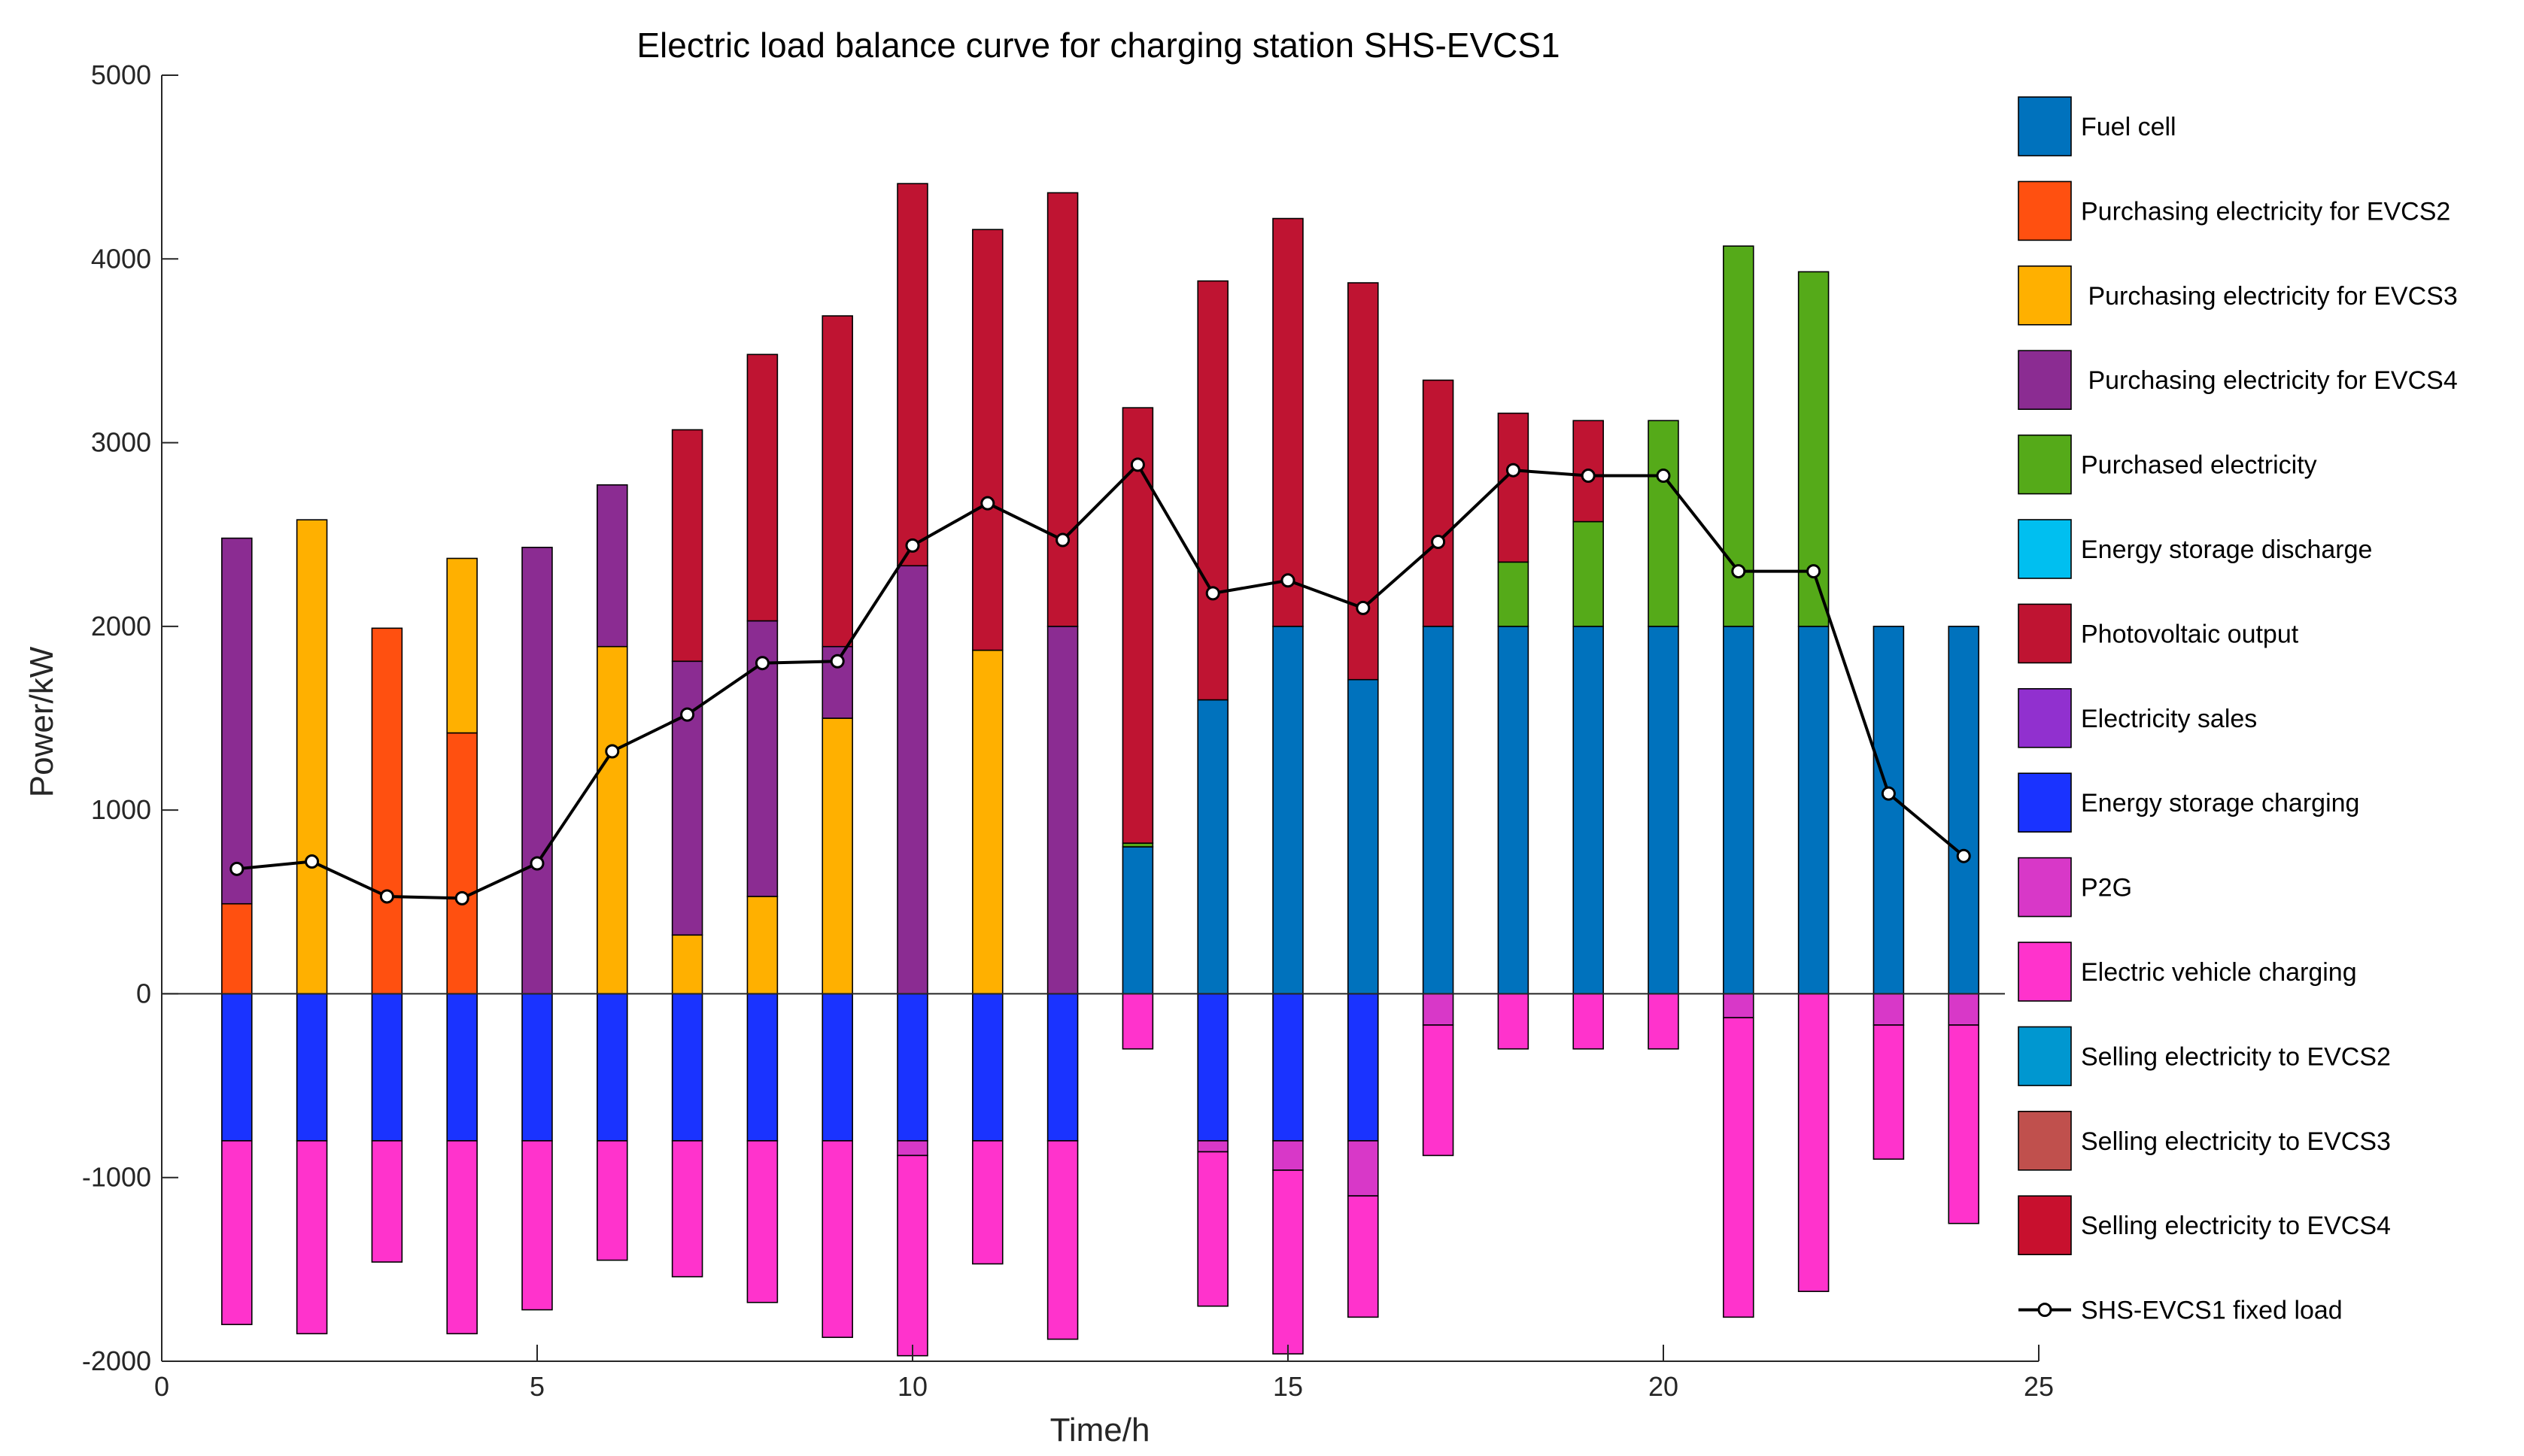 The width and height of the screenshot is (2524, 1456). Describe the element at coordinates (1213, 1067) in the screenshot. I see `bar-t14-energy-storage-charging` at that location.